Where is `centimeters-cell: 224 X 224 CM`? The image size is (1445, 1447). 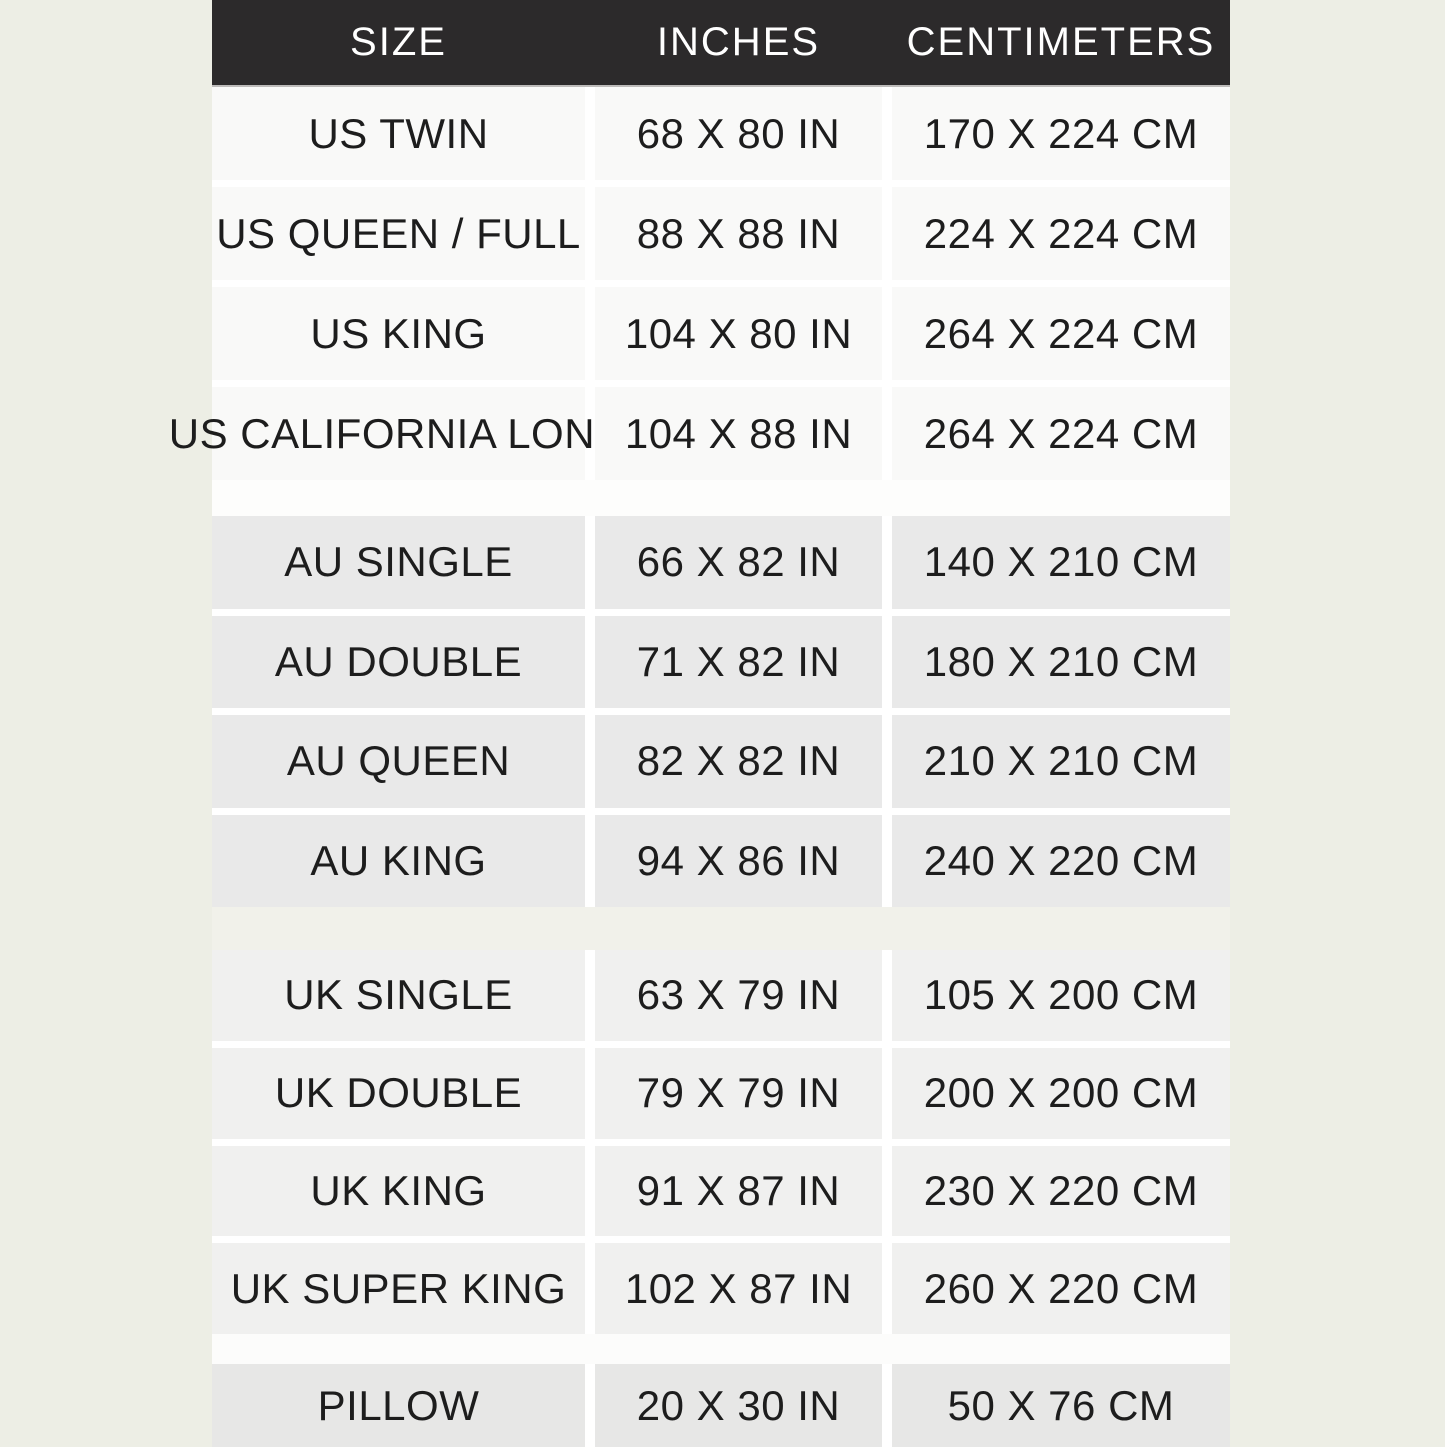 centimeters-cell: 224 X 224 CM is located at coordinates (1061, 233).